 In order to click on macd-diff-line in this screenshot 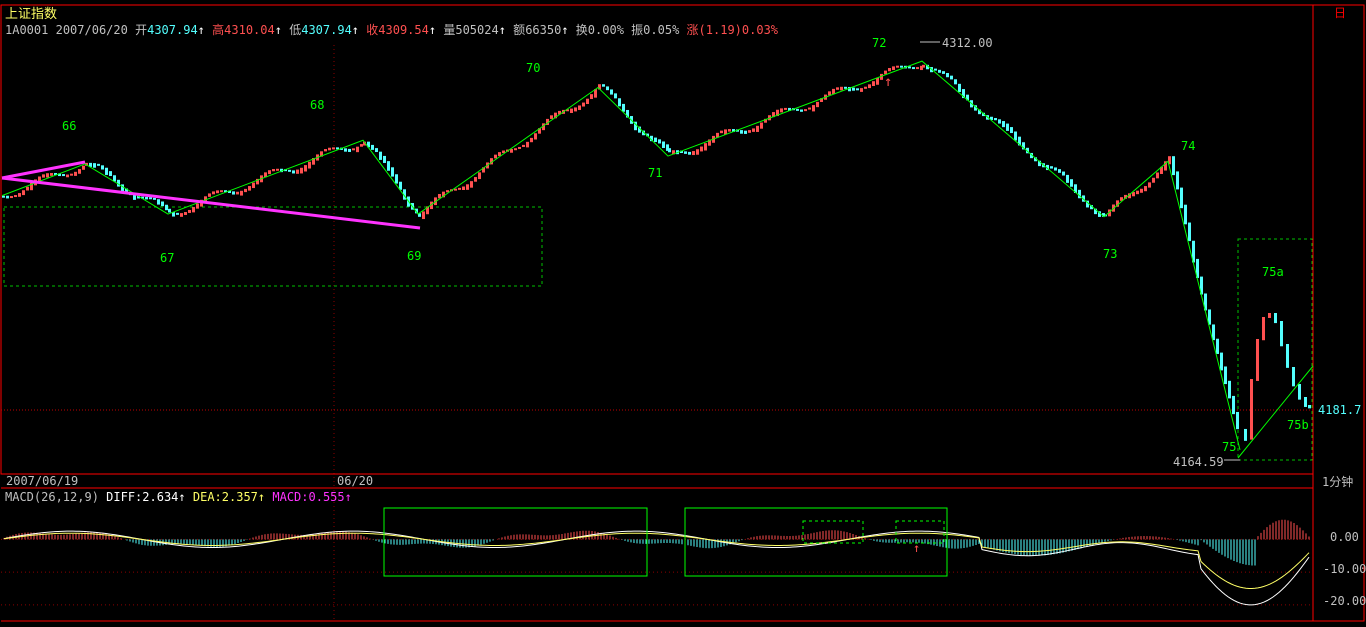, I will do `click(656, 568)`.